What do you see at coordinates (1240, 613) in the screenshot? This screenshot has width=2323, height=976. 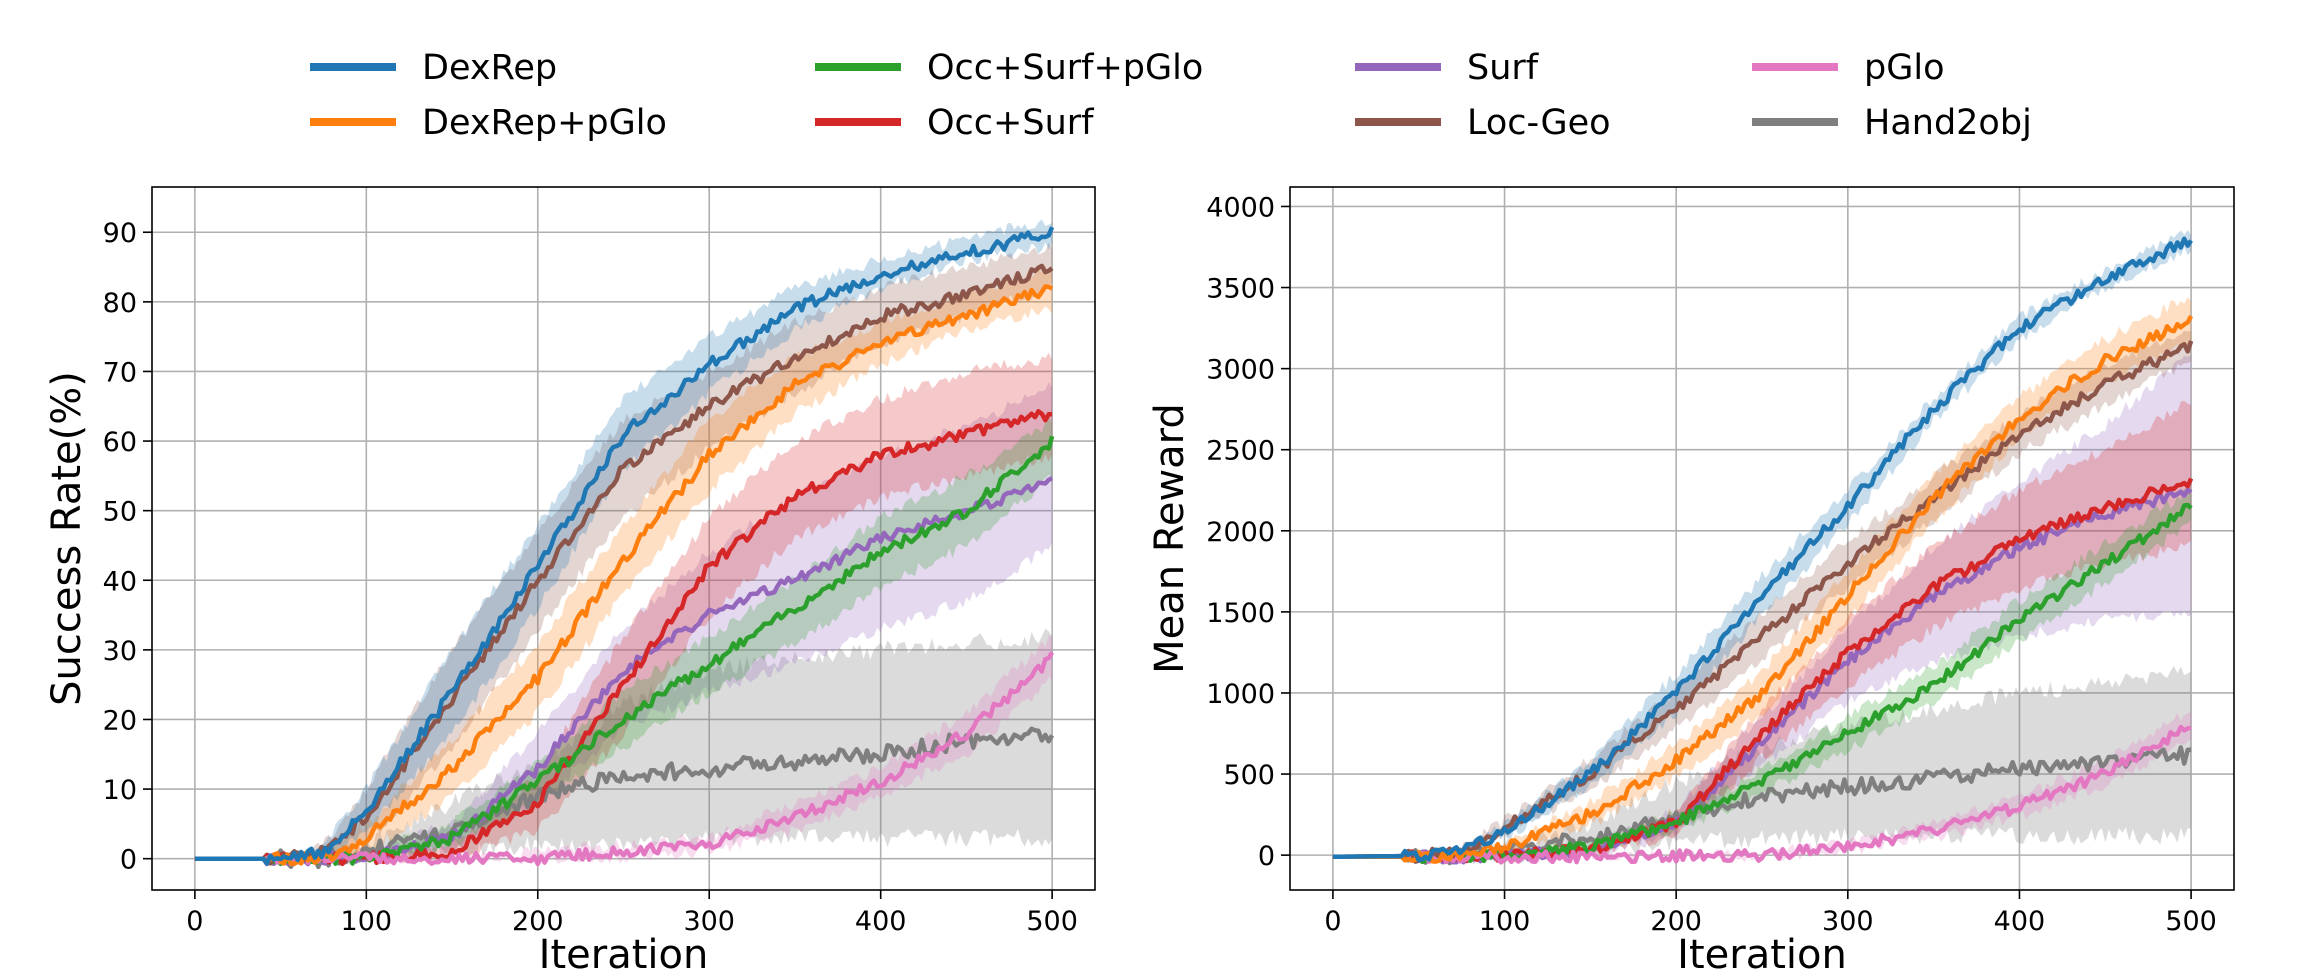 I see `y-tick-label: 1500` at bounding box center [1240, 613].